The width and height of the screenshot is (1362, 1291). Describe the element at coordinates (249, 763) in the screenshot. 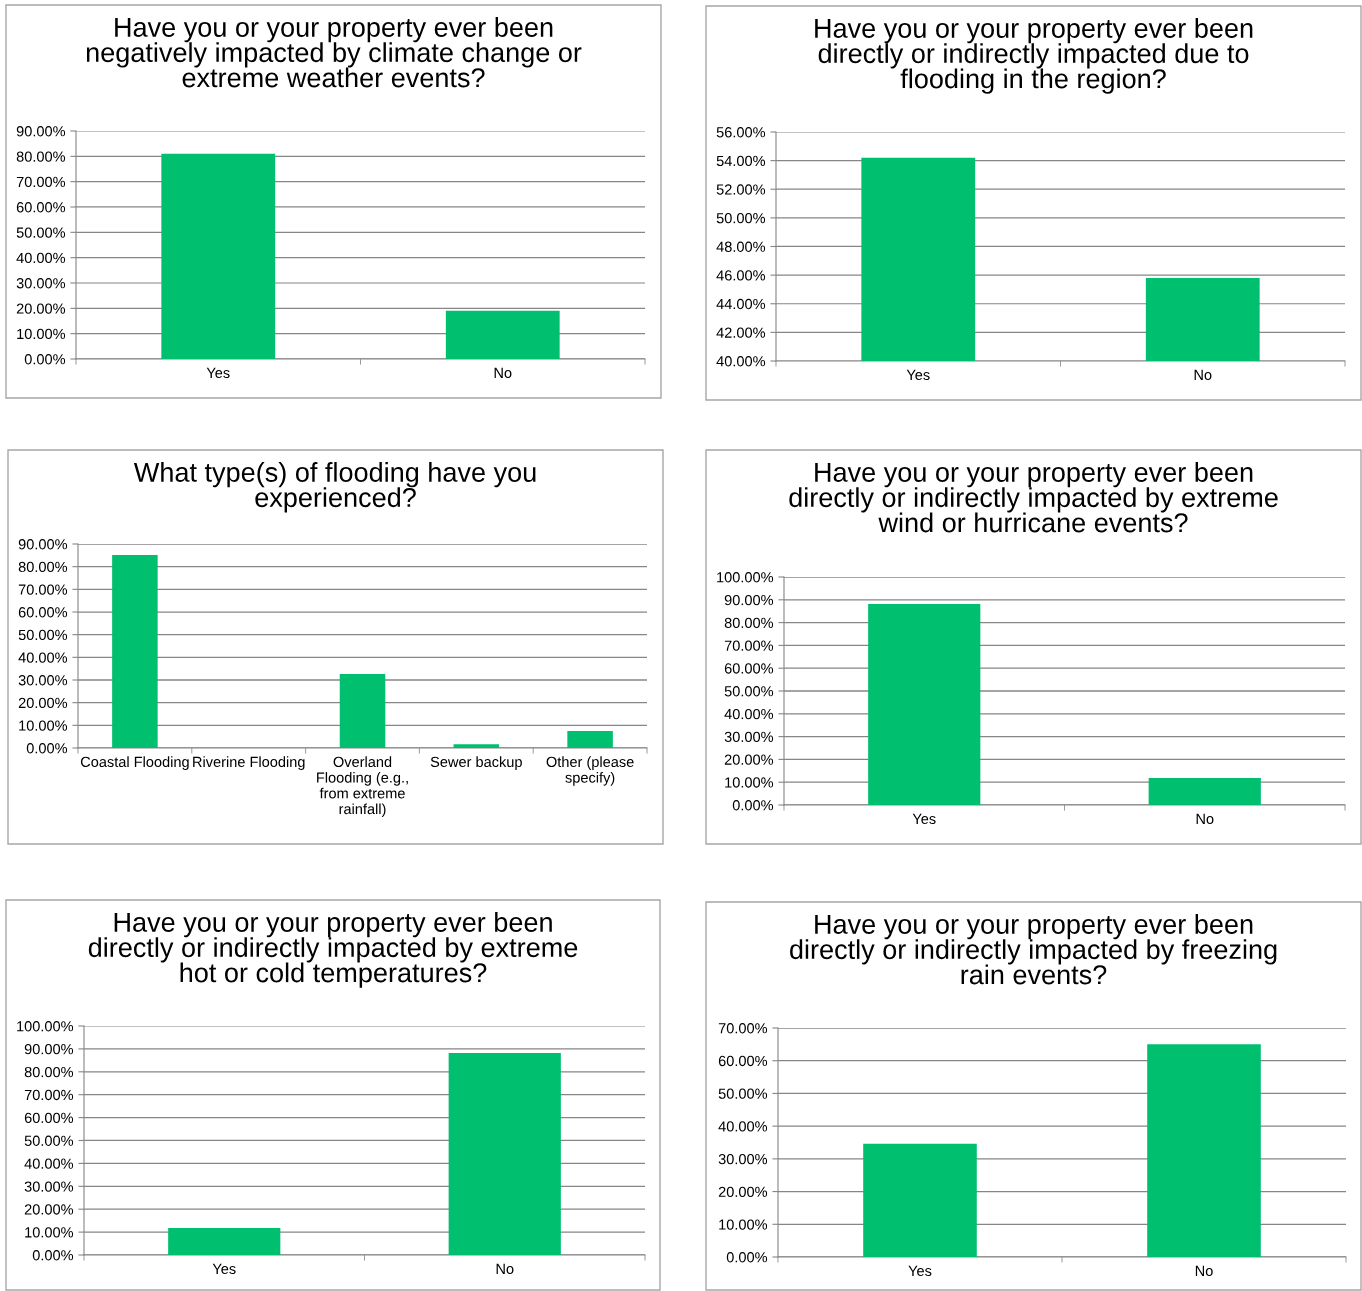

I see `x-tick-label: Riverine Flooding` at that location.